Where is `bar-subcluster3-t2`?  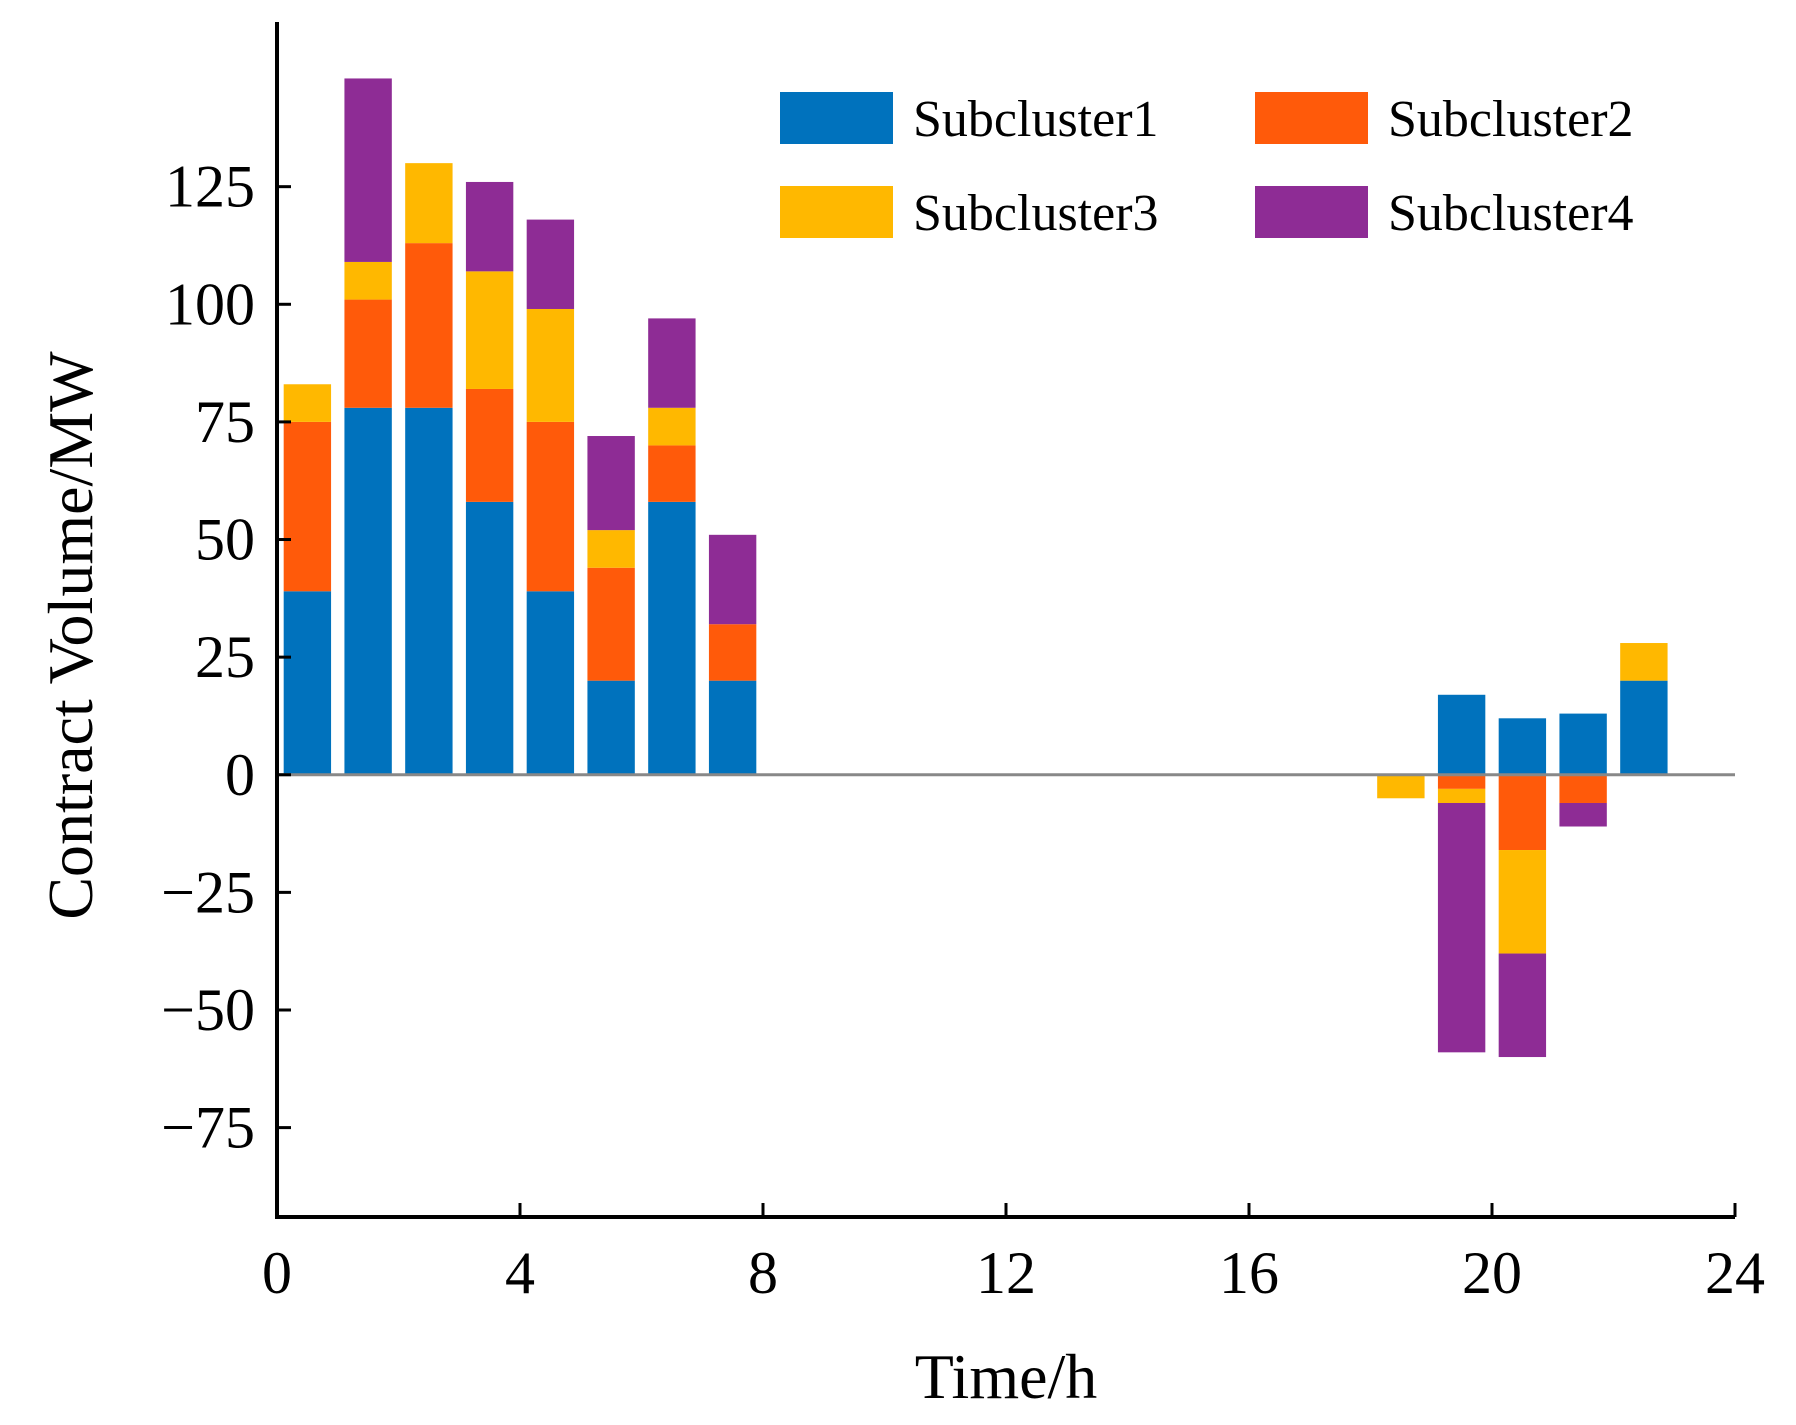
bar-subcluster3-t2 is located at coordinates (368, 280).